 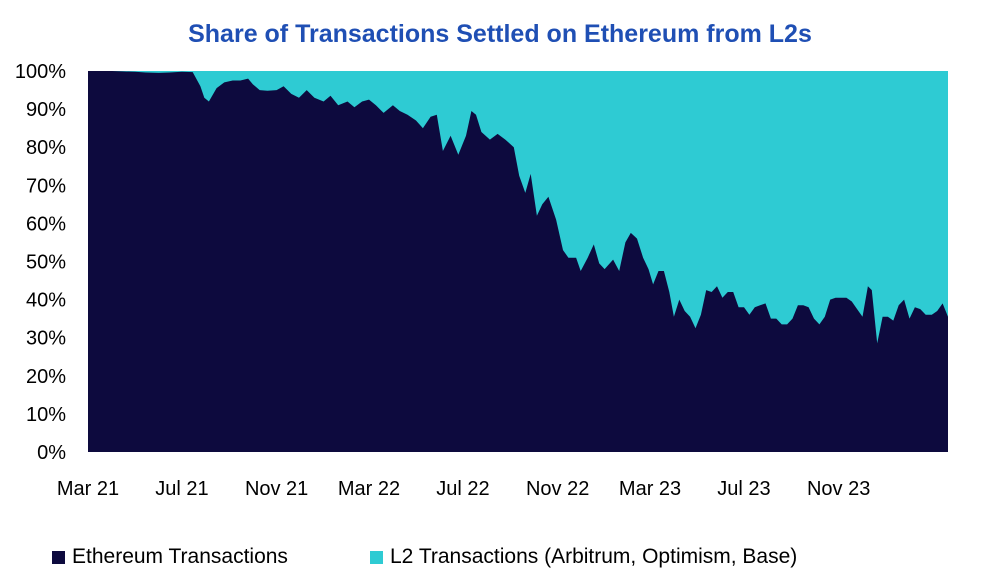 What do you see at coordinates (40, 72) in the screenshot?
I see `y-tick-label: 100%` at bounding box center [40, 72].